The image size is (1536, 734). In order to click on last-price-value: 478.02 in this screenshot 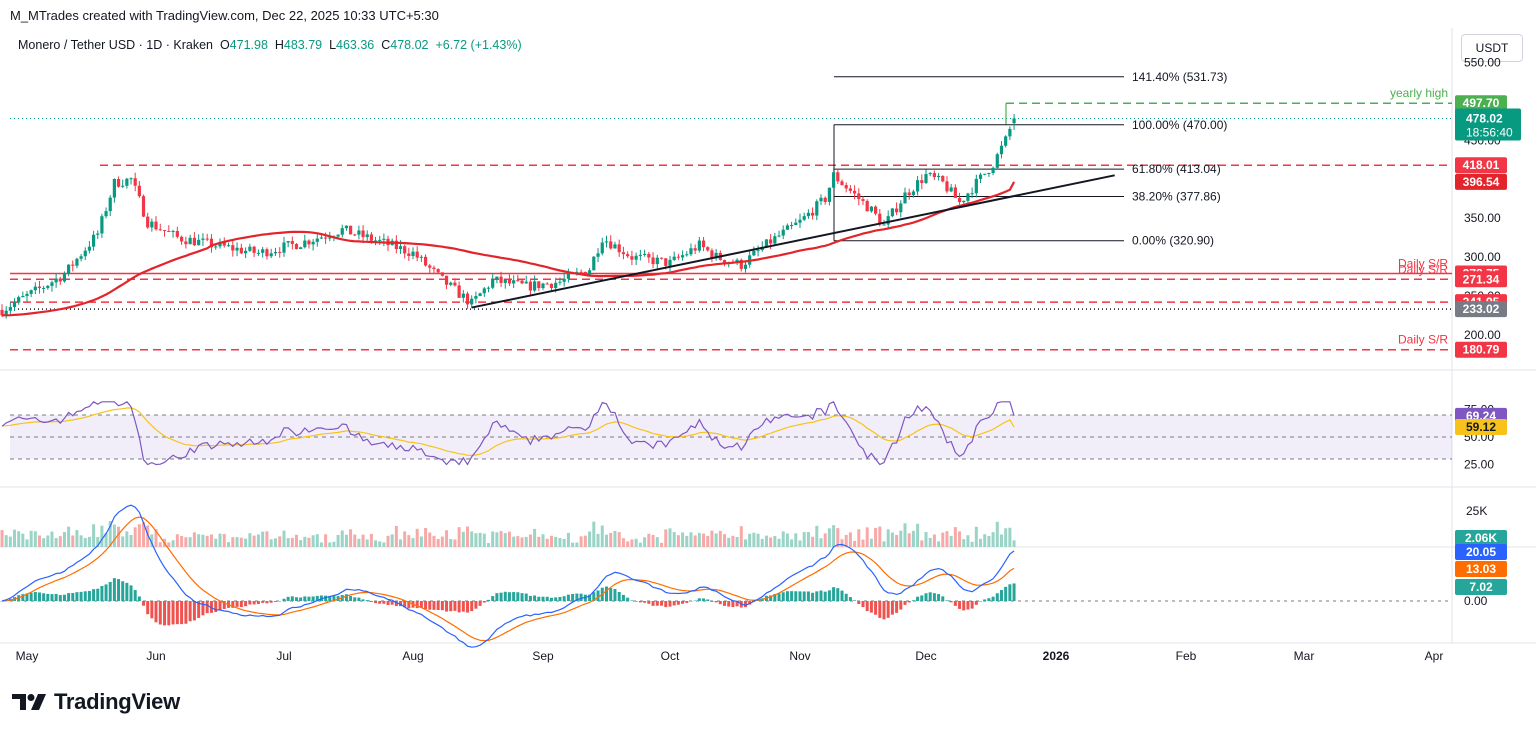, I will do `click(1484, 119)`.